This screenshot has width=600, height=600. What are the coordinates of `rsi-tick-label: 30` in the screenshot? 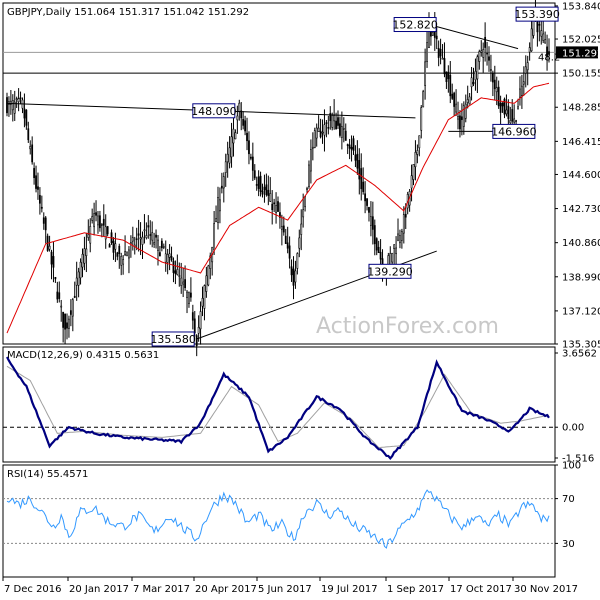 It's located at (568, 544).